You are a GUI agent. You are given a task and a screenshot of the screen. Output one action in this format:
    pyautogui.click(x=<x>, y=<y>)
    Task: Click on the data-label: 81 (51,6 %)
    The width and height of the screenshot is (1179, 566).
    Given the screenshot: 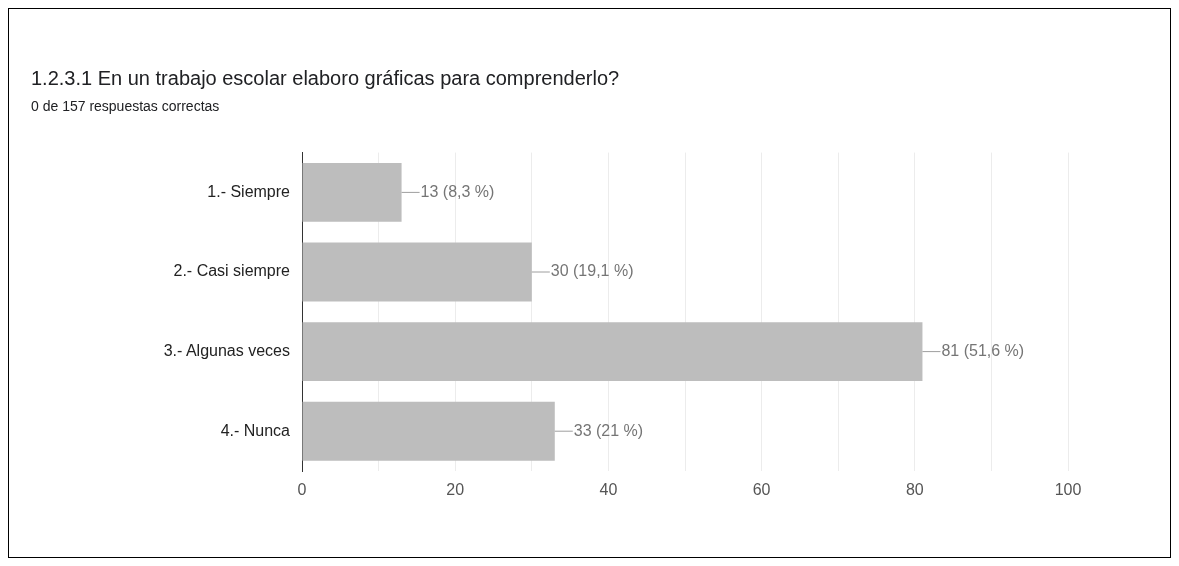 What is the action you would take?
    pyautogui.click(x=983, y=351)
    